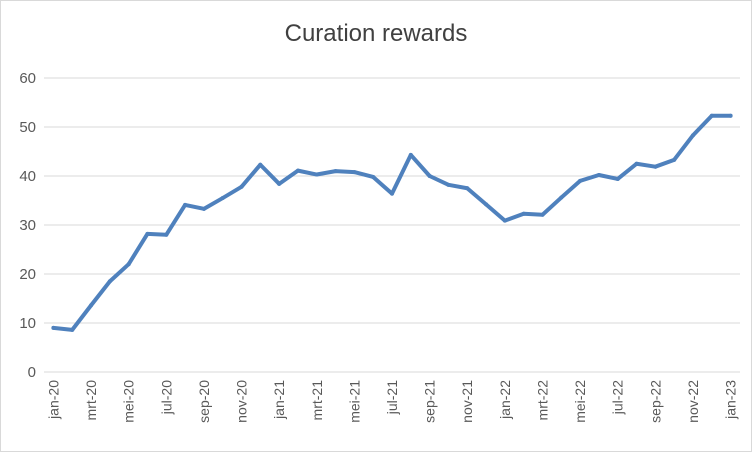 This screenshot has height=452, width=752. What do you see at coordinates (467, 401) in the screenshot?
I see `x-tick-label: nov-21` at bounding box center [467, 401].